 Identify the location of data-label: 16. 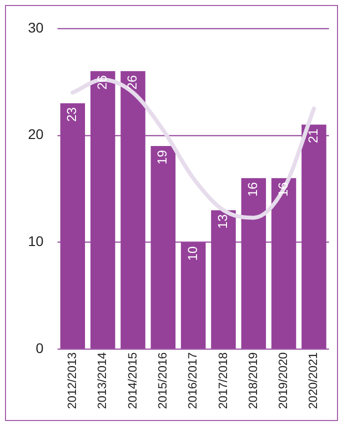
(252, 189).